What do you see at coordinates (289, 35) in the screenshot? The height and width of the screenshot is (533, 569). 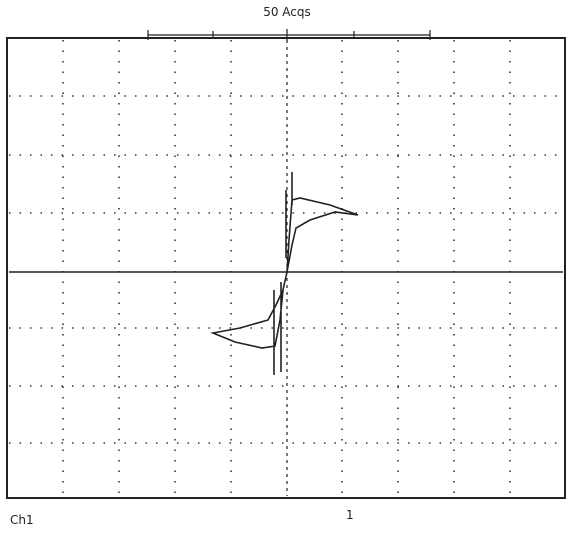 I see `trigger-bracket` at bounding box center [289, 35].